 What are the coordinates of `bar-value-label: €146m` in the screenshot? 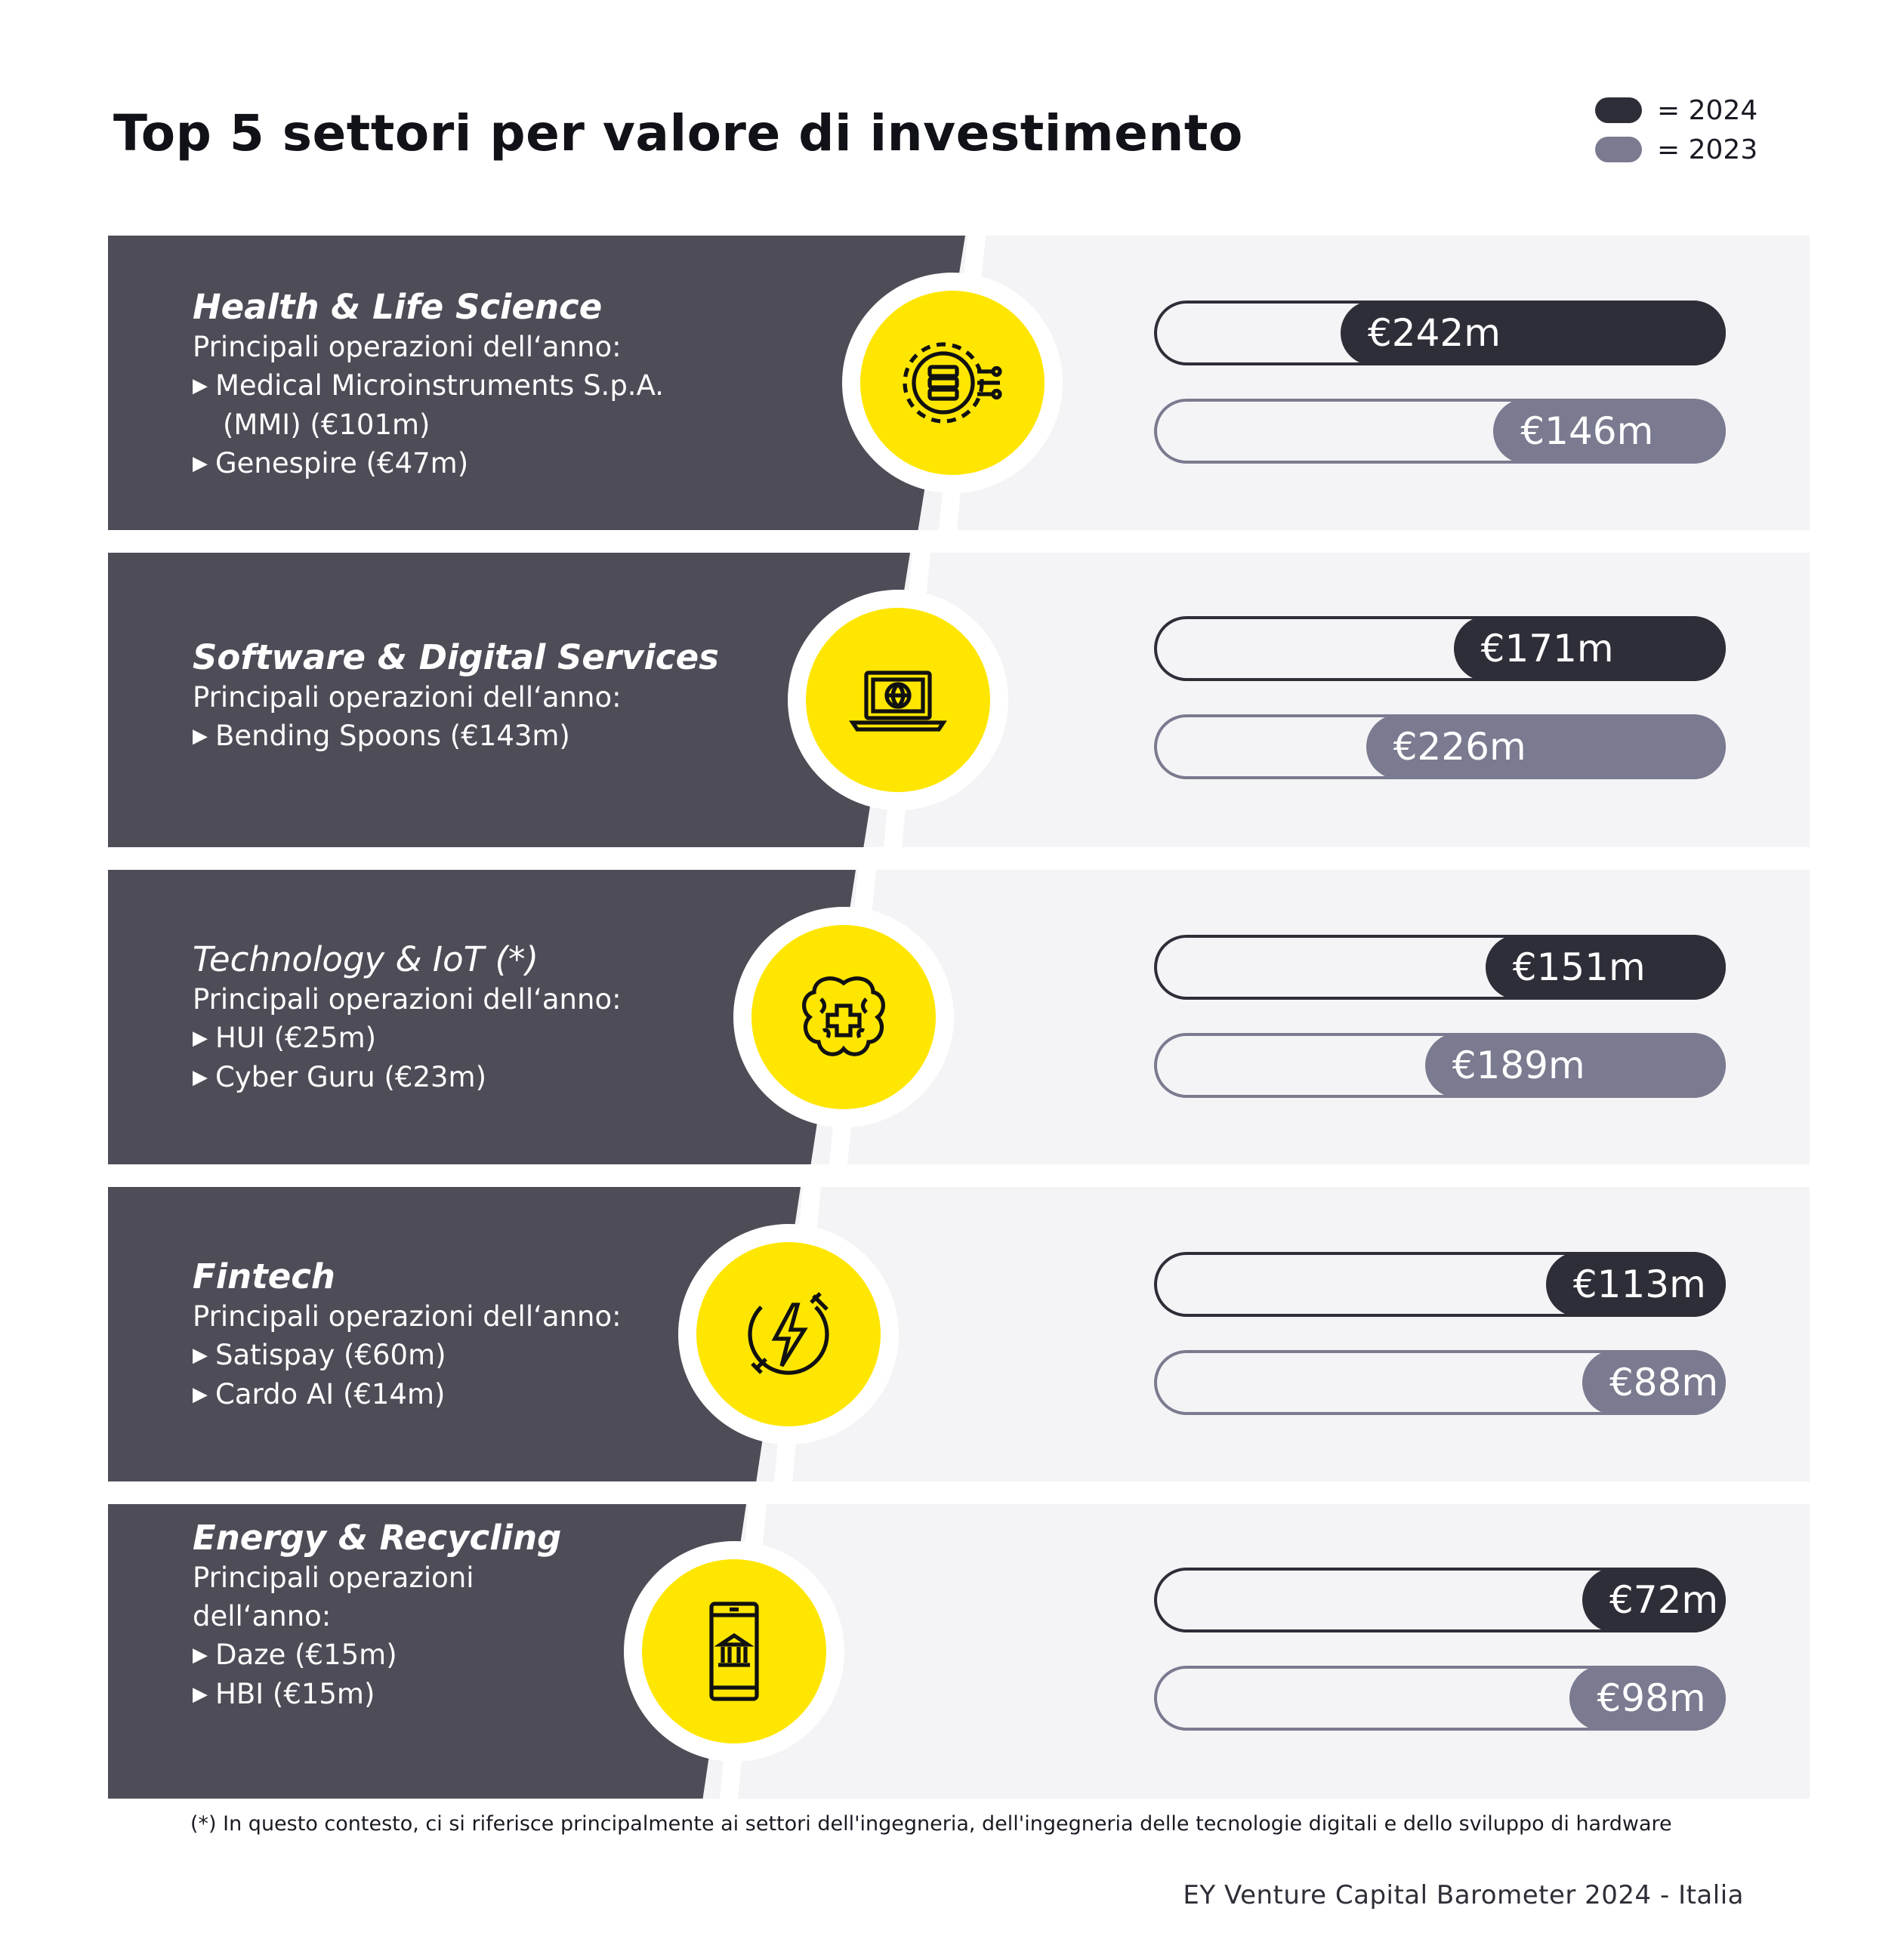 It's located at (1587, 431).